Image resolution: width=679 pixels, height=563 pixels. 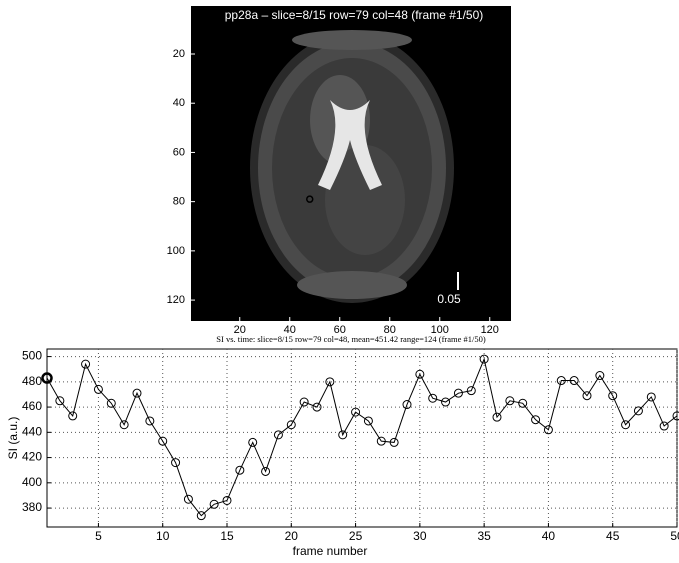 What do you see at coordinates (179, 54) in the screenshot?
I see `y-tick-label: 20` at bounding box center [179, 54].